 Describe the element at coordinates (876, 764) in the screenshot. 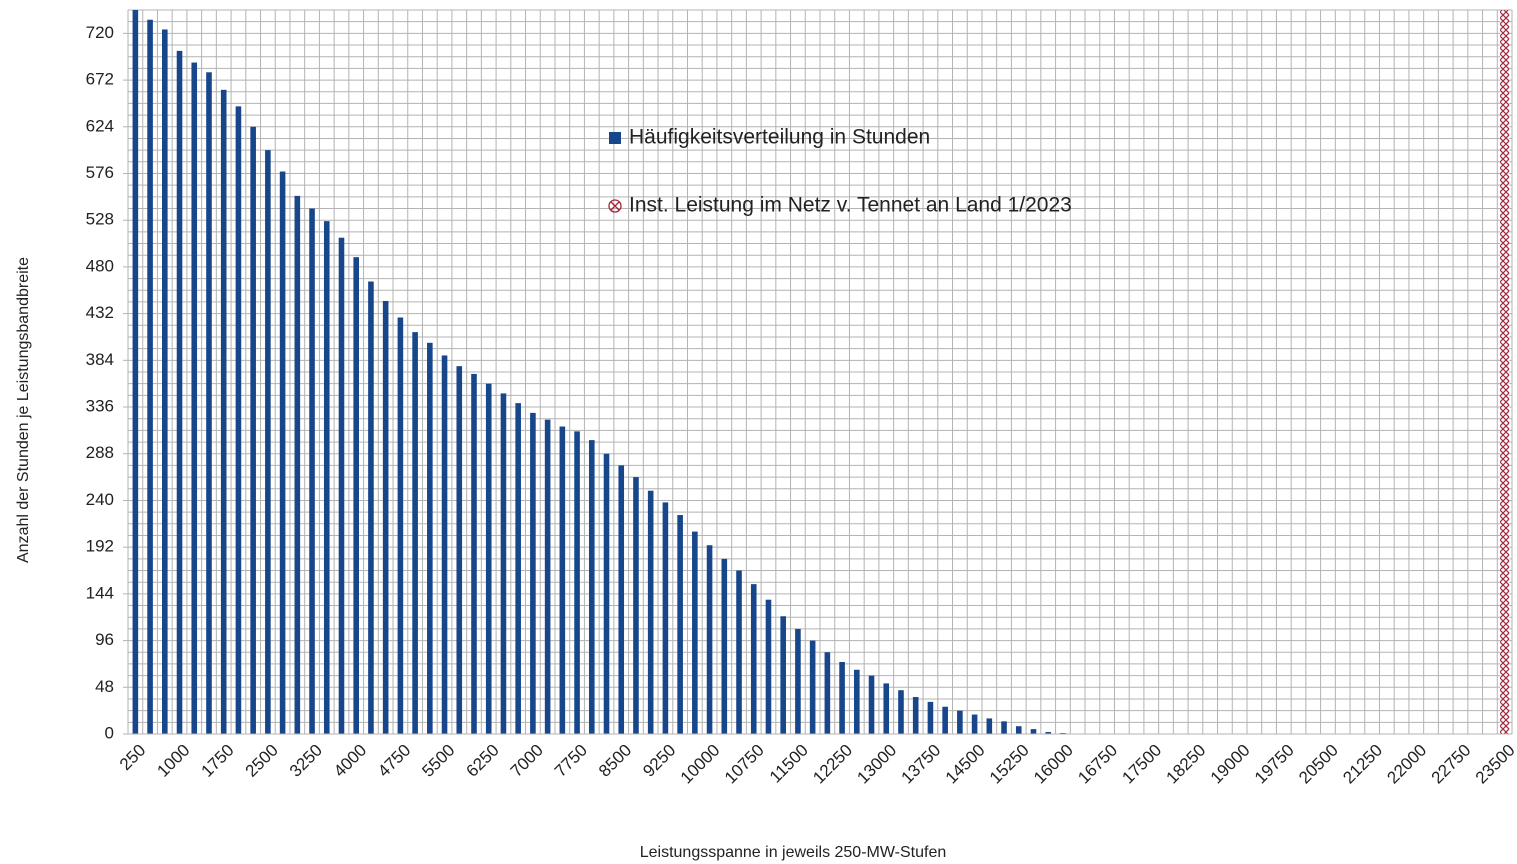

I see `x-tick-label: 13000` at that location.